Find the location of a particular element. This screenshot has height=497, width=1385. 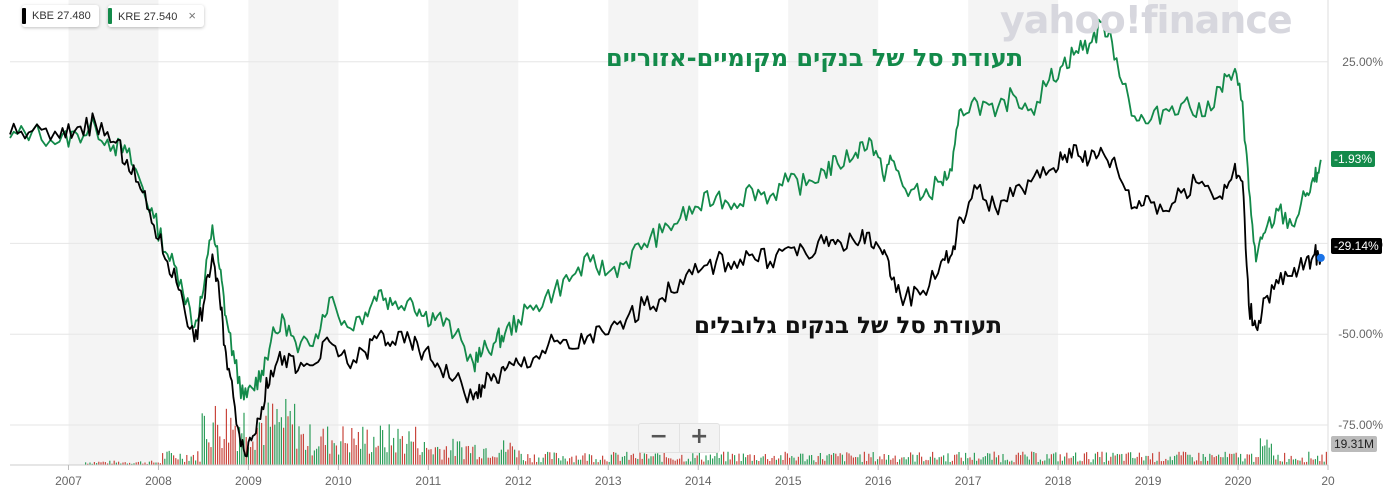

legend-kbe: KBE 27.480 is located at coordinates (60, 16).